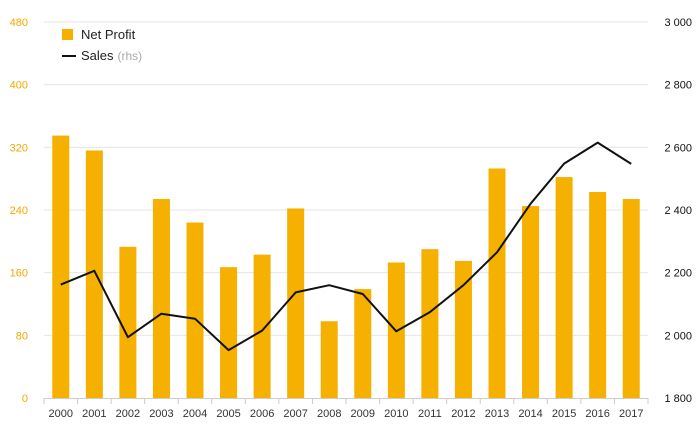  What do you see at coordinates (228, 414) in the screenshot?
I see `x-tick-label: 2005` at bounding box center [228, 414].